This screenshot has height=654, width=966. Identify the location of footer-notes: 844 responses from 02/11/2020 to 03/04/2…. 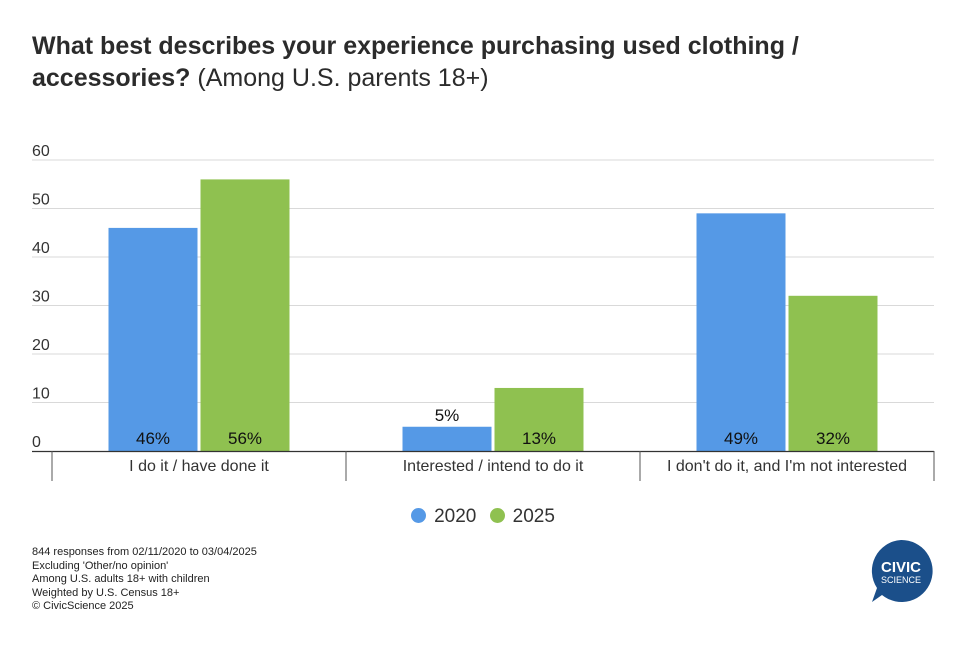
(144, 580).